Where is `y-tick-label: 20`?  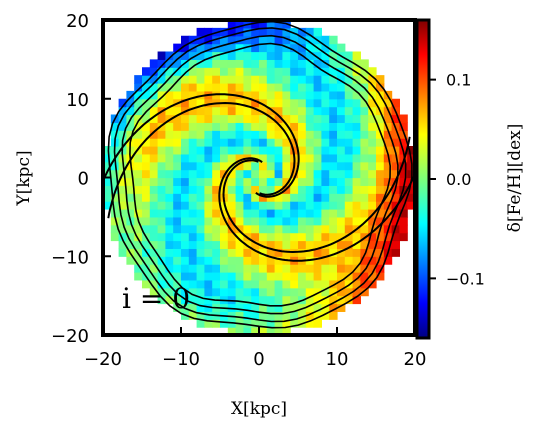 y-tick-label: 20 is located at coordinates (77, 21).